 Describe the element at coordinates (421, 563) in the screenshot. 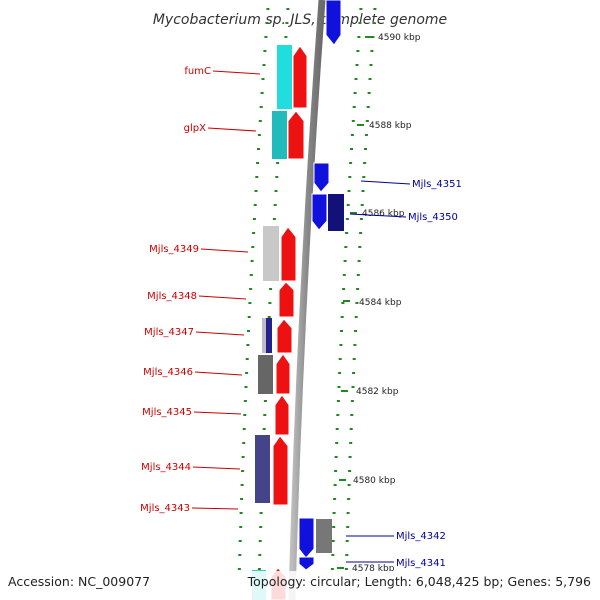

I see `gene-label: Mjls_4341` at that location.